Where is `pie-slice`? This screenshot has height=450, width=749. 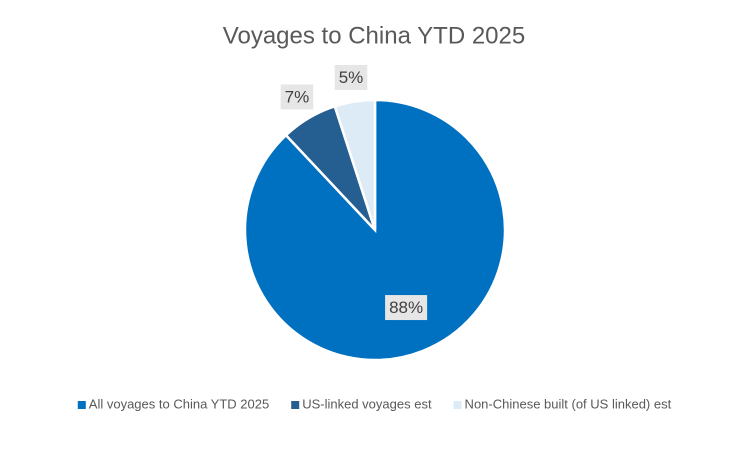 pie-slice is located at coordinates (355, 164).